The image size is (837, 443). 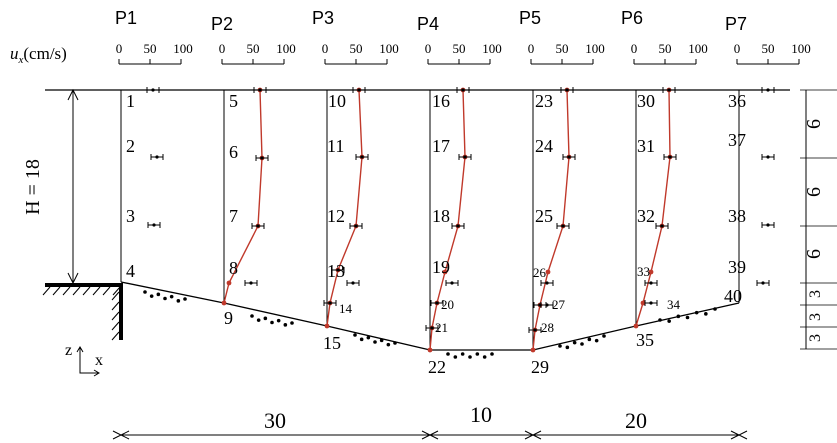 I want to click on node-label-40: 40, so click(x=733, y=296).